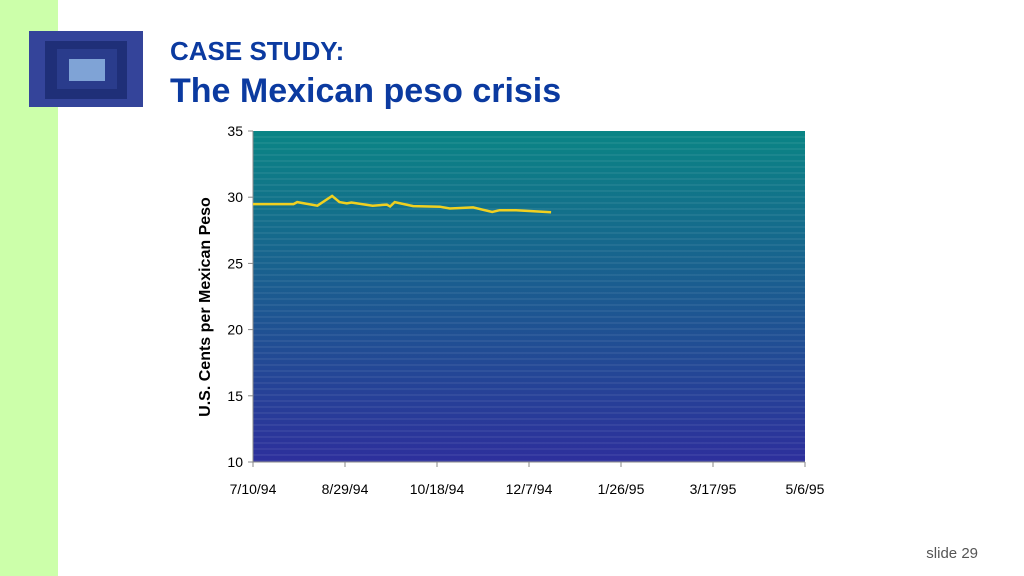  I want to click on x-tick-label: 12/7/94, so click(529, 489).